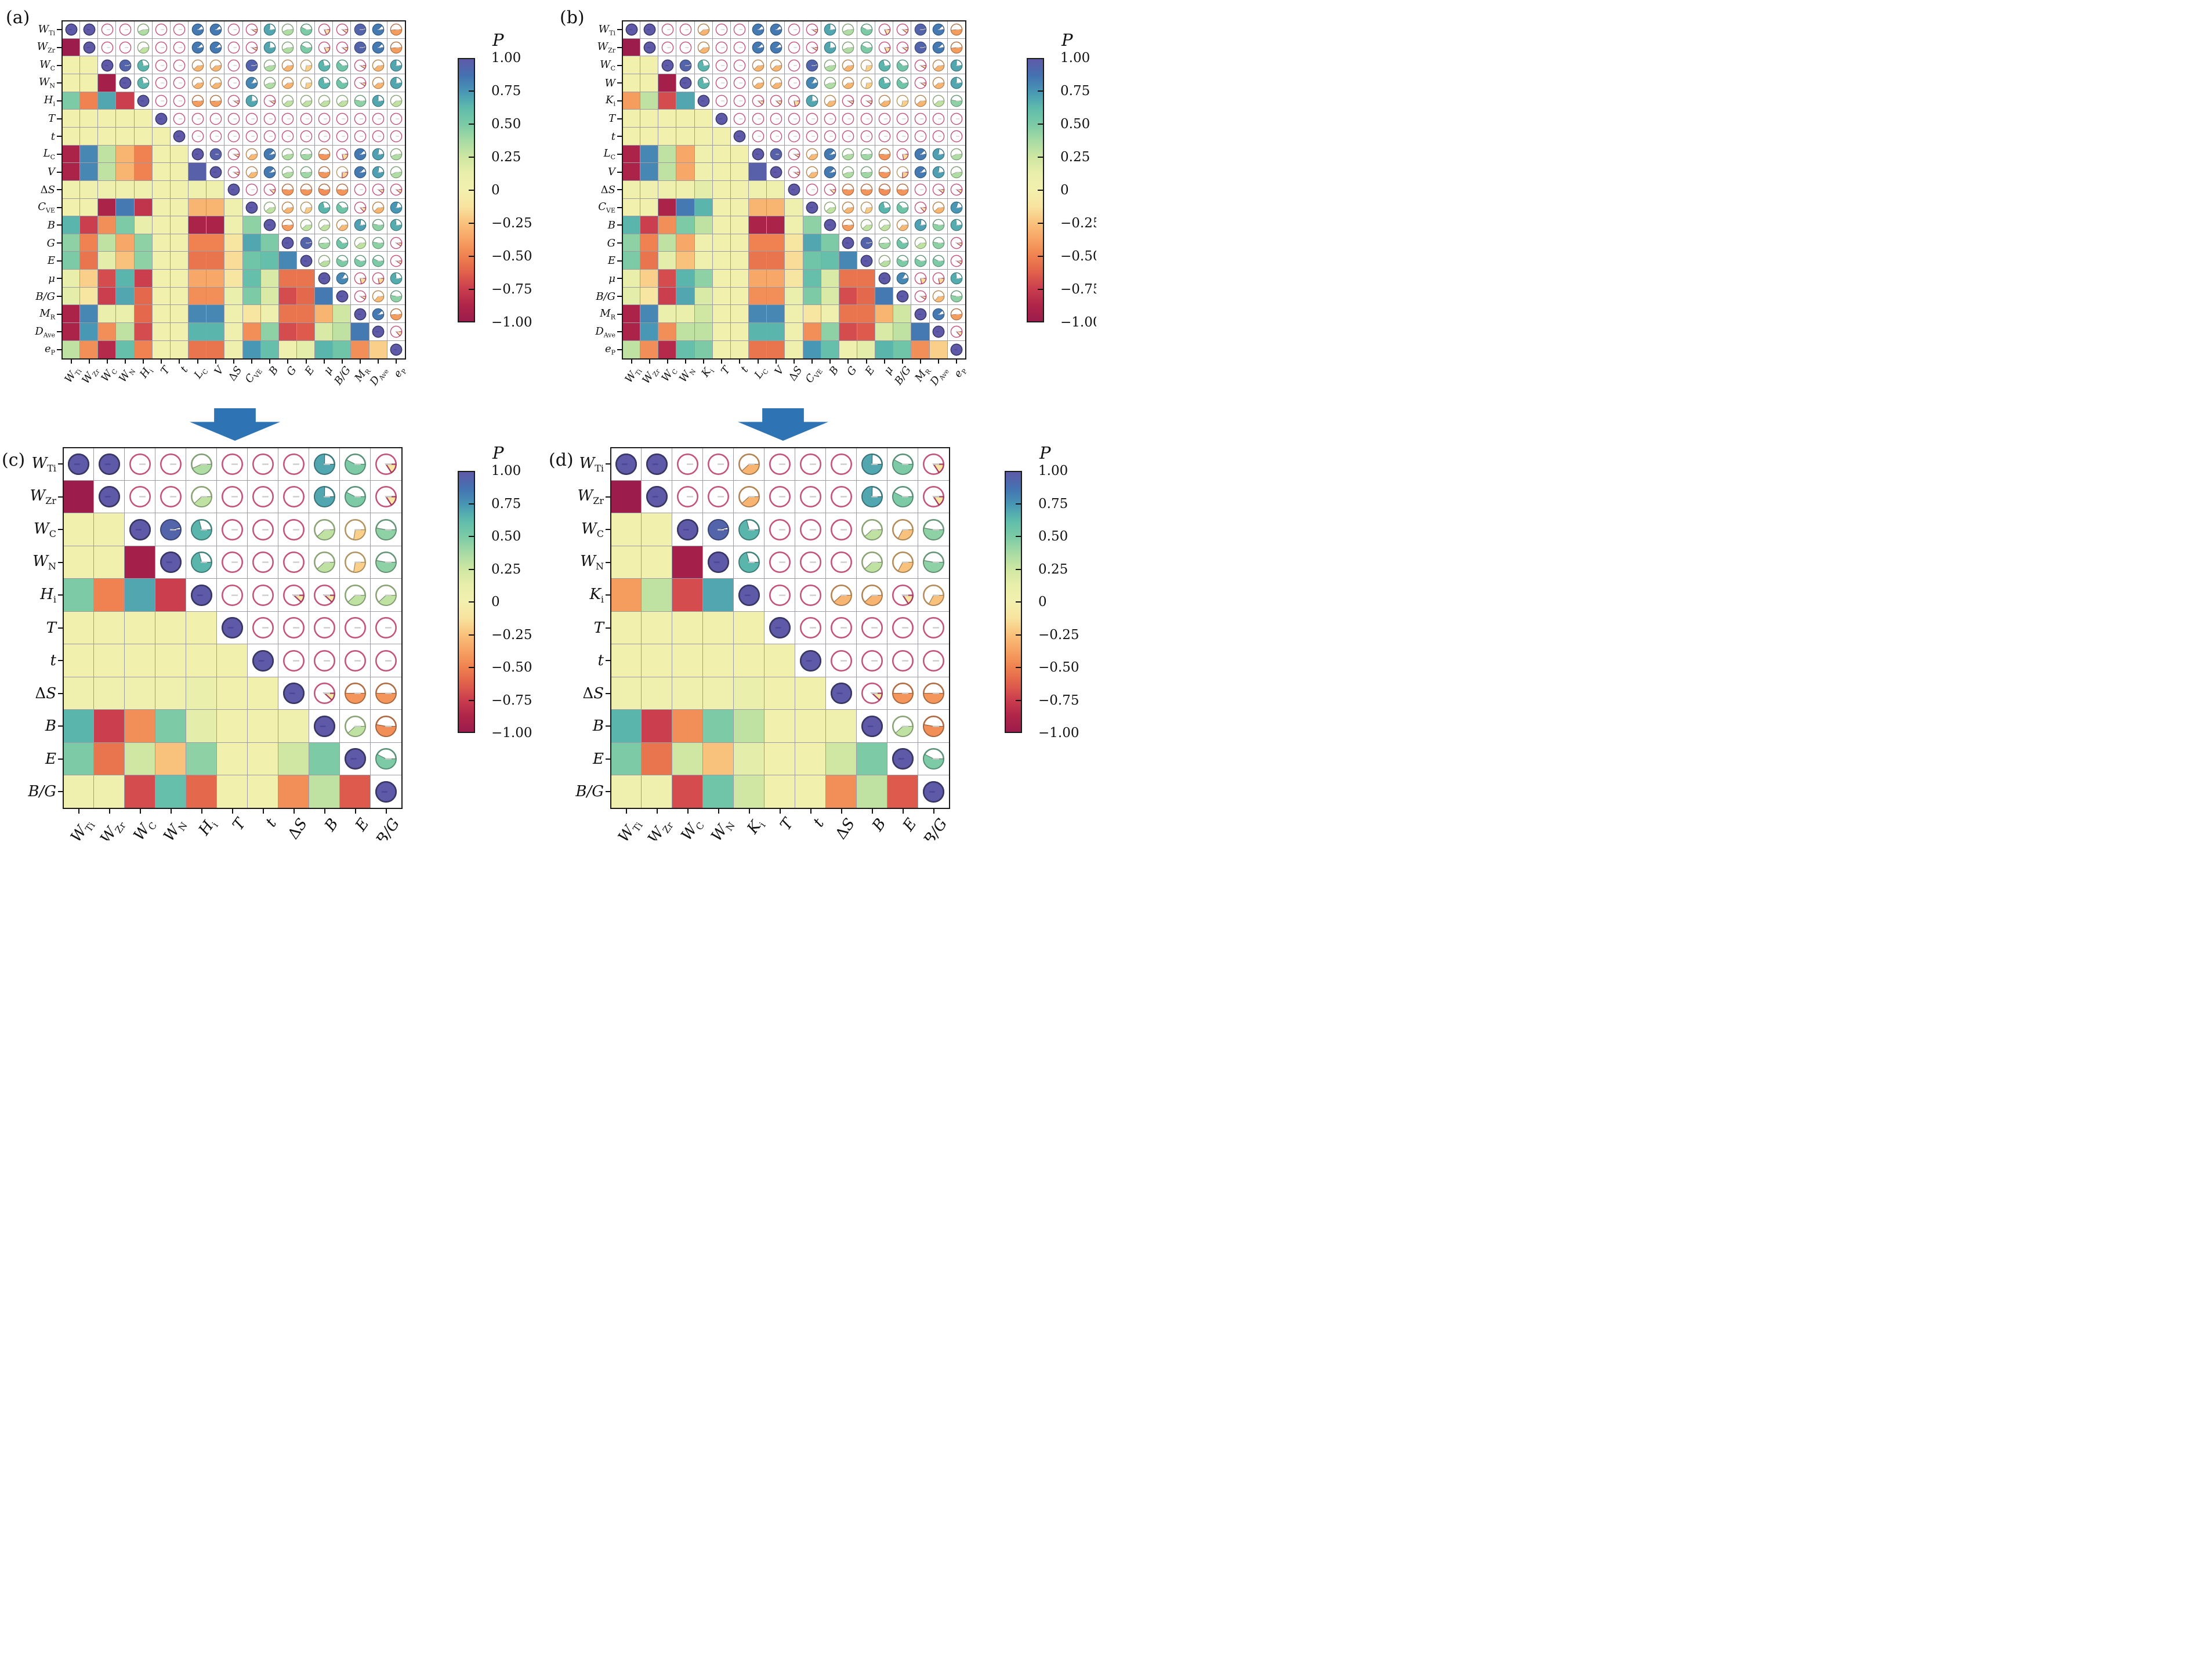 This screenshot has height=1680, width=2192. Describe the element at coordinates (605, 313) in the screenshot. I see `axis-label-symbol: M` at that location.